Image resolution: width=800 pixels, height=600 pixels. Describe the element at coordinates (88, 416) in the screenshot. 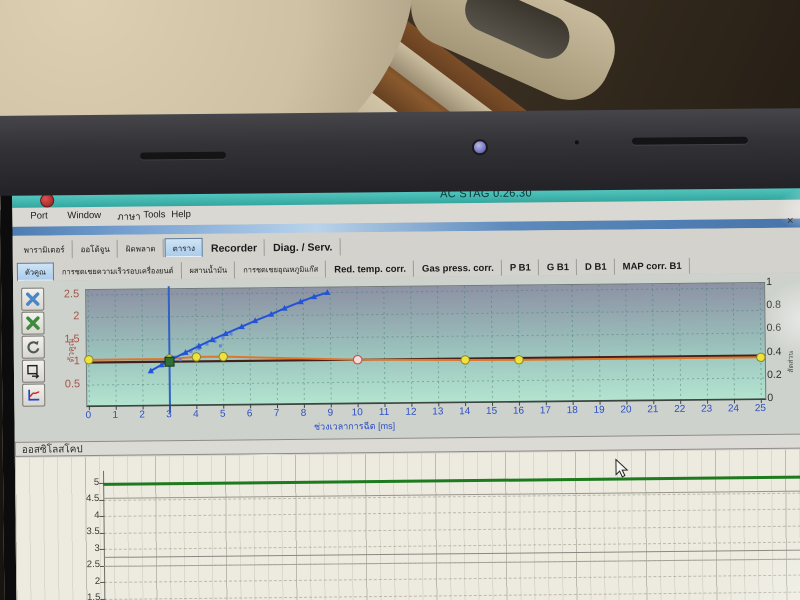

I see `x-tick: 0` at that location.